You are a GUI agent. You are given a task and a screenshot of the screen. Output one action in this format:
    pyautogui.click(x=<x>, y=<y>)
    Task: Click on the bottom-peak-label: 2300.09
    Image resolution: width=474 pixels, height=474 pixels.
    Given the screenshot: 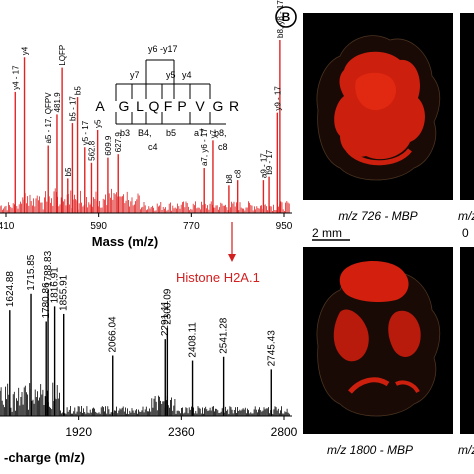 What is the action you would take?
    pyautogui.click(x=167, y=306)
    